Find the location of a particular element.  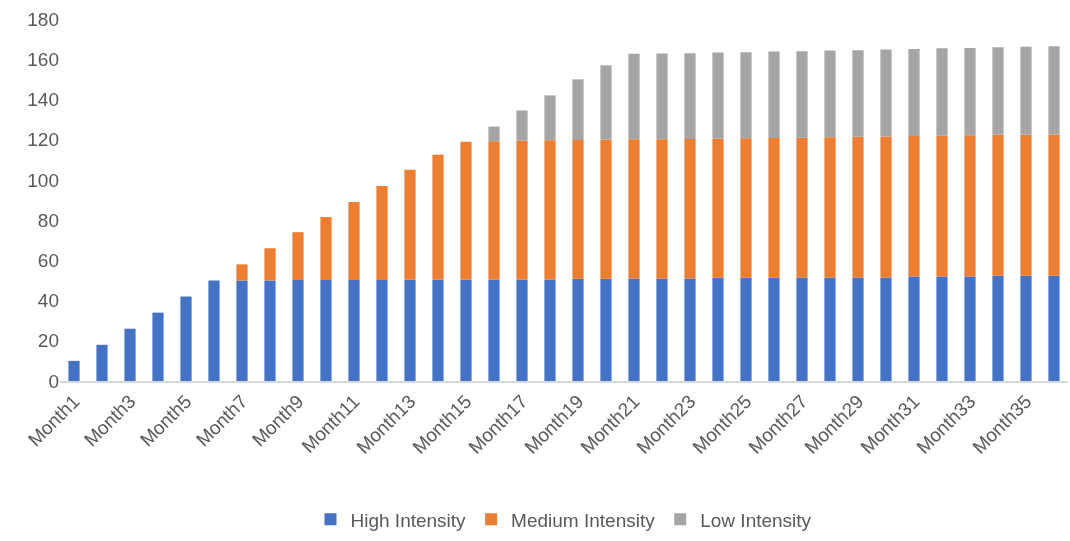

y-tick-label: 140 is located at coordinates (43, 100).